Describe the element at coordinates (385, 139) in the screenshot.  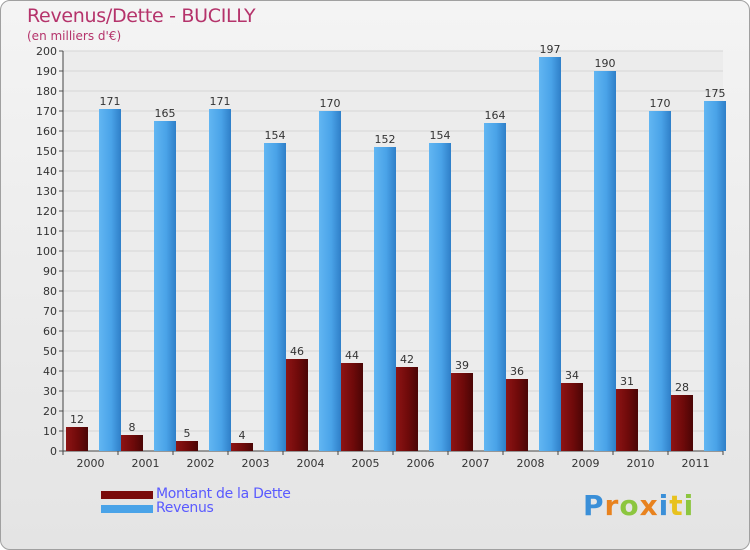
I see `revenus-bar-label: 152` at that location.